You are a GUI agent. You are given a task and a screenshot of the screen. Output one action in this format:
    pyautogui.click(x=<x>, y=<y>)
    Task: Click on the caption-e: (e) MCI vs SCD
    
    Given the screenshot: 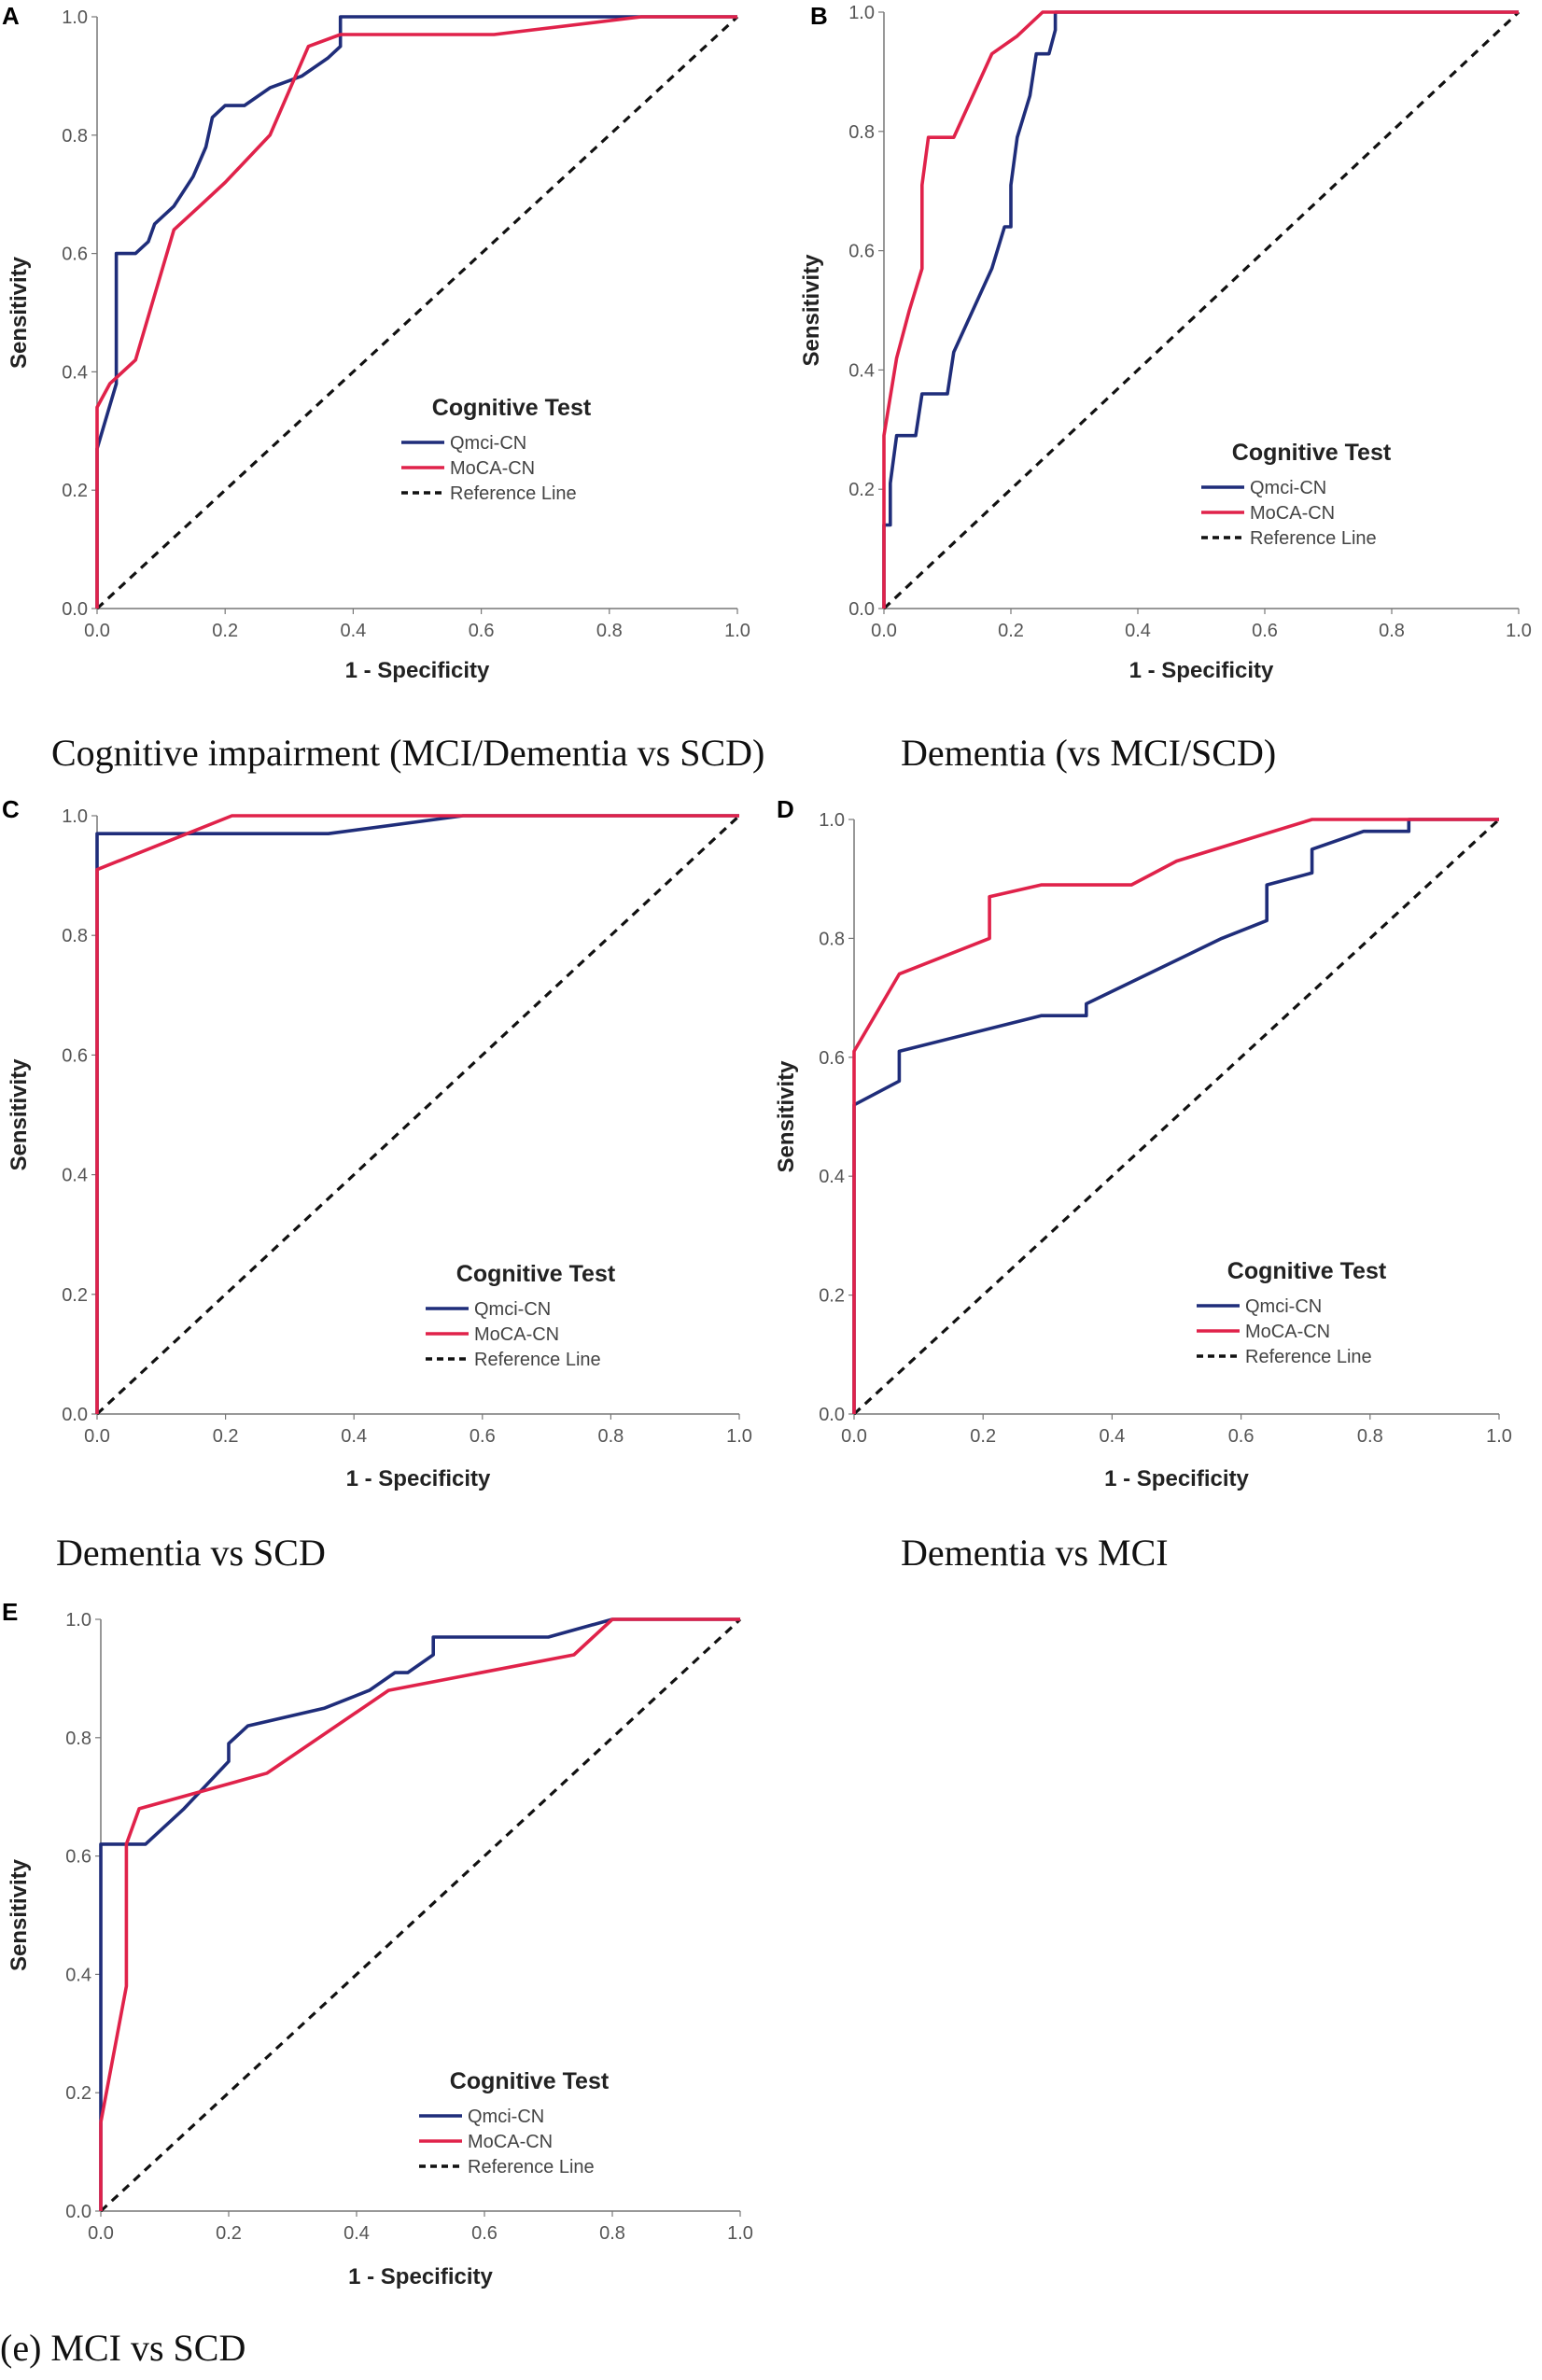 What is the action you would take?
    pyautogui.click(x=123, y=2348)
    